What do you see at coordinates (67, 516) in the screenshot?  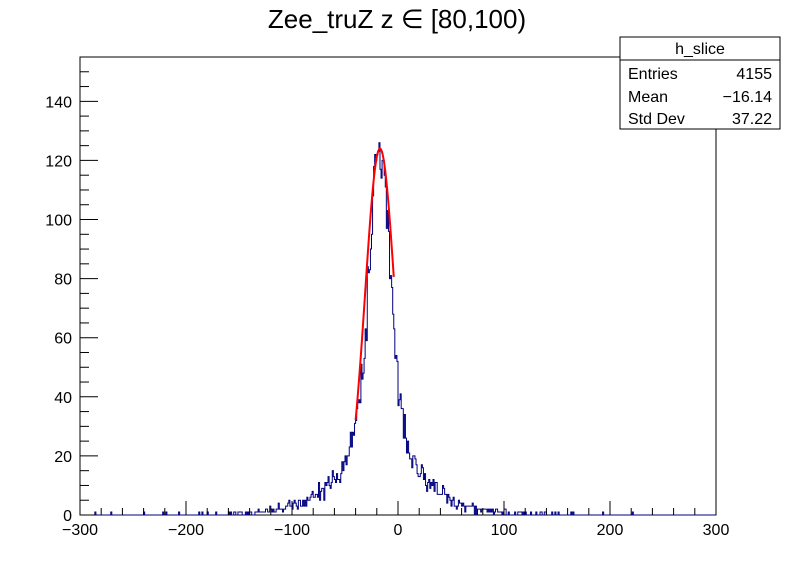 I see `y-tick-label: 0` at bounding box center [67, 516].